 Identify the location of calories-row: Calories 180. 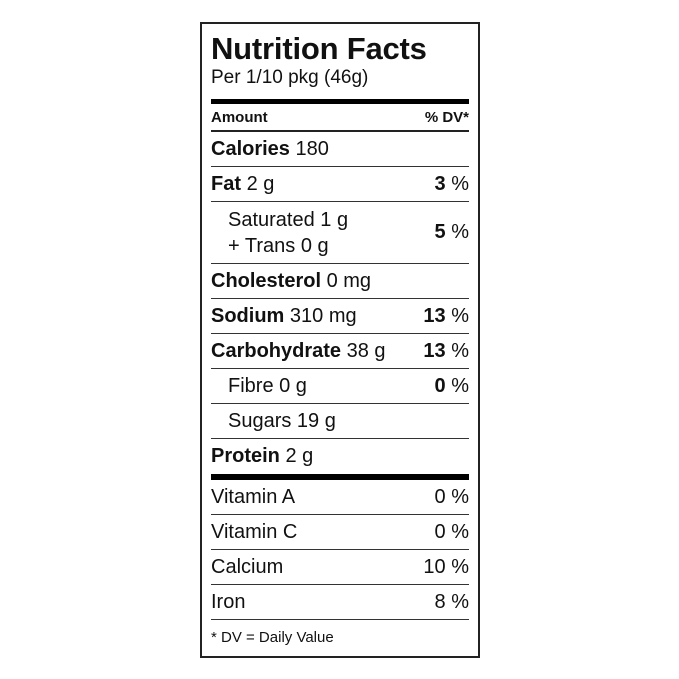
(340, 149).